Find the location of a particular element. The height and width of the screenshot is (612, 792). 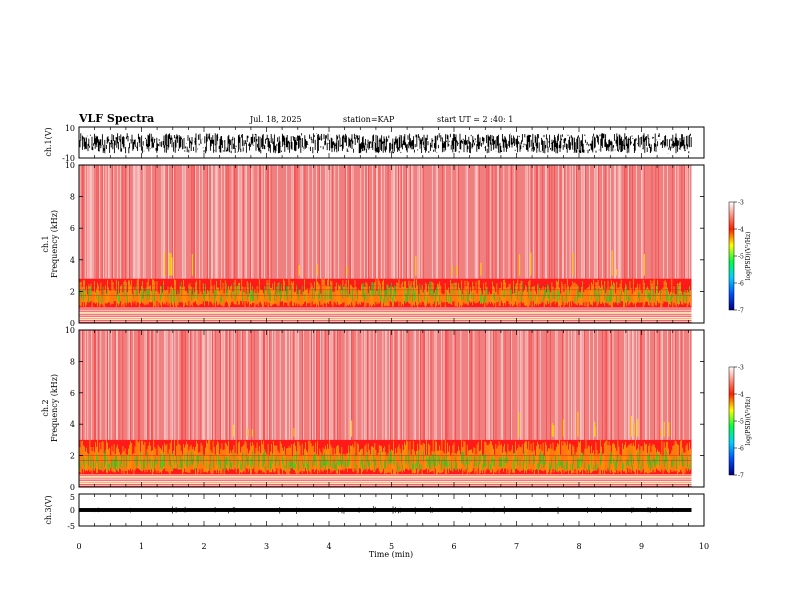

ch1-ylabel: ch.1(V) is located at coordinates (48, 141).